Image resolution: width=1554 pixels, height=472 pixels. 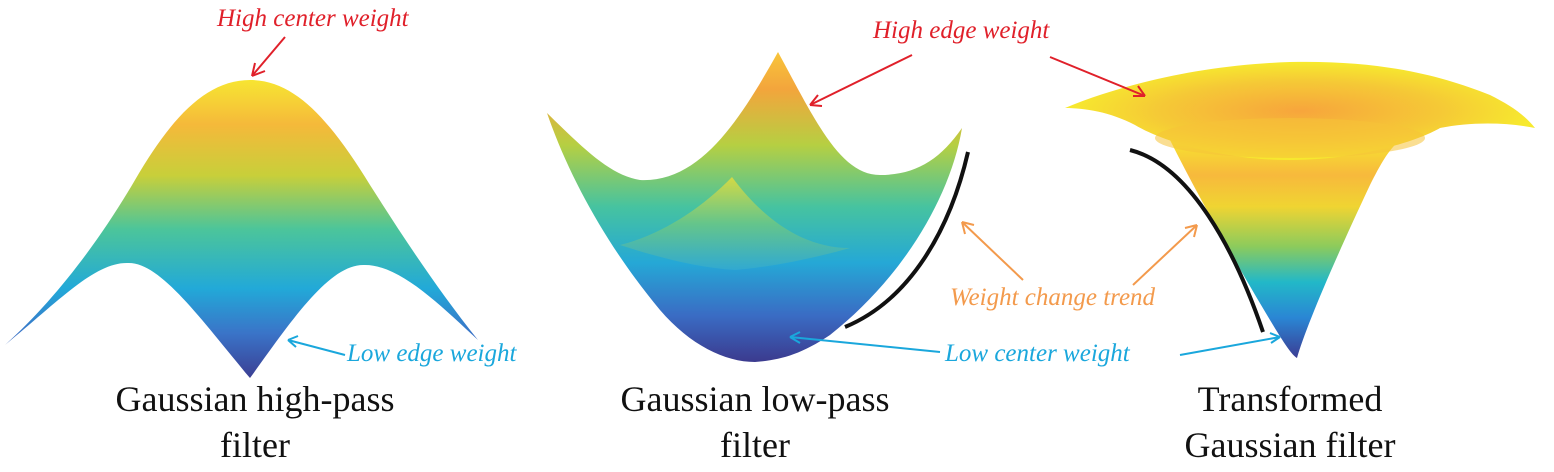 I want to click on low-pass-inner-peak, so click(x=735, y=223).